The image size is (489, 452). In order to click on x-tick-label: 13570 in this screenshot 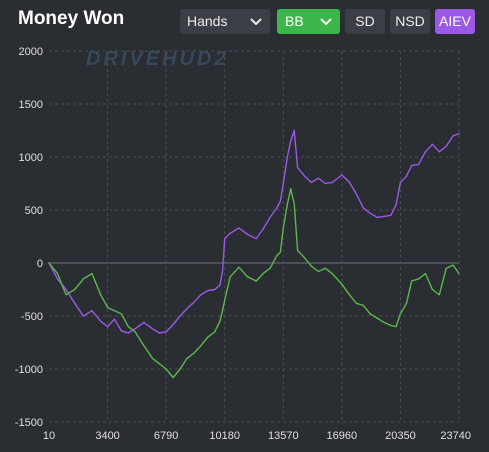, I will do `click(283, 436)`.